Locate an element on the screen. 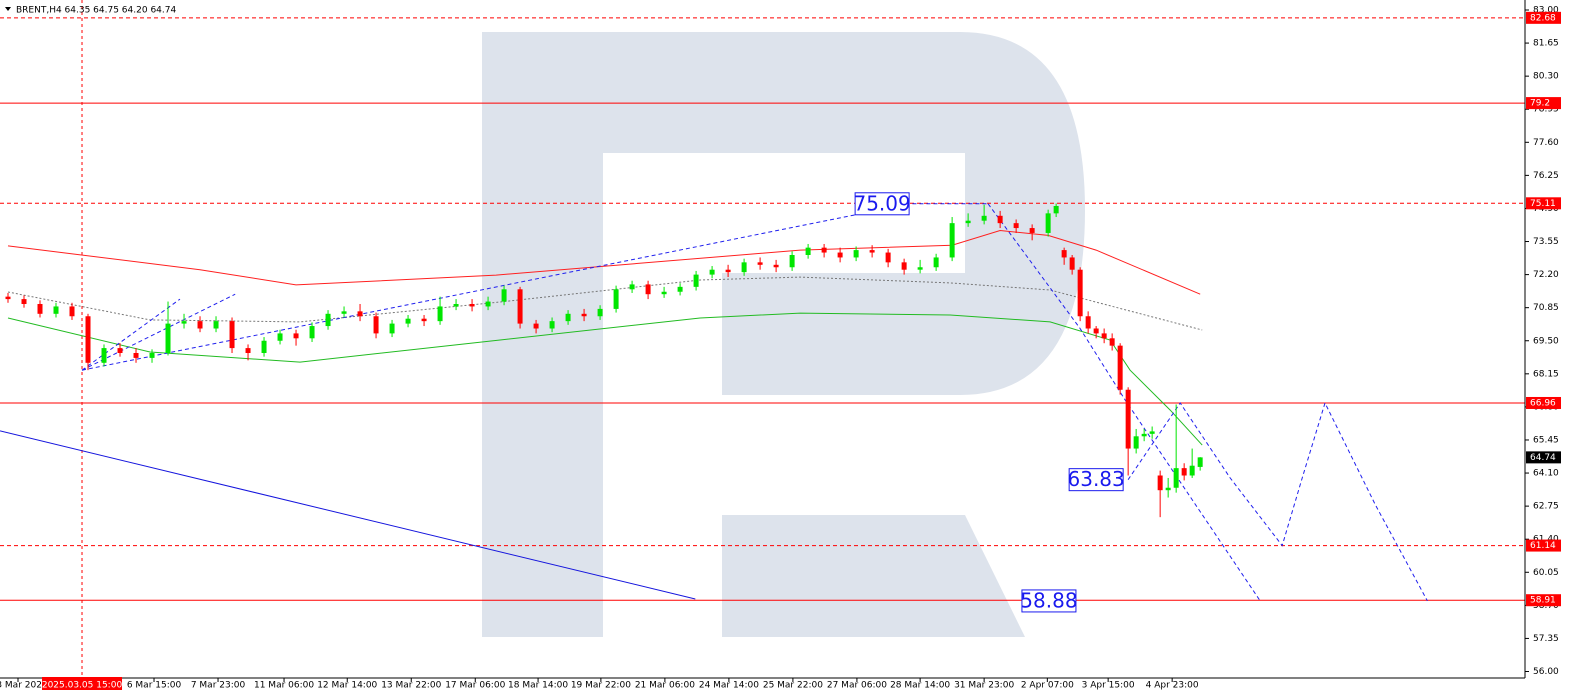 Image resolution: width=1578 pixels, height=698 pixels. y-tick-label: 77.60 is located at coordinates (1546, 143).